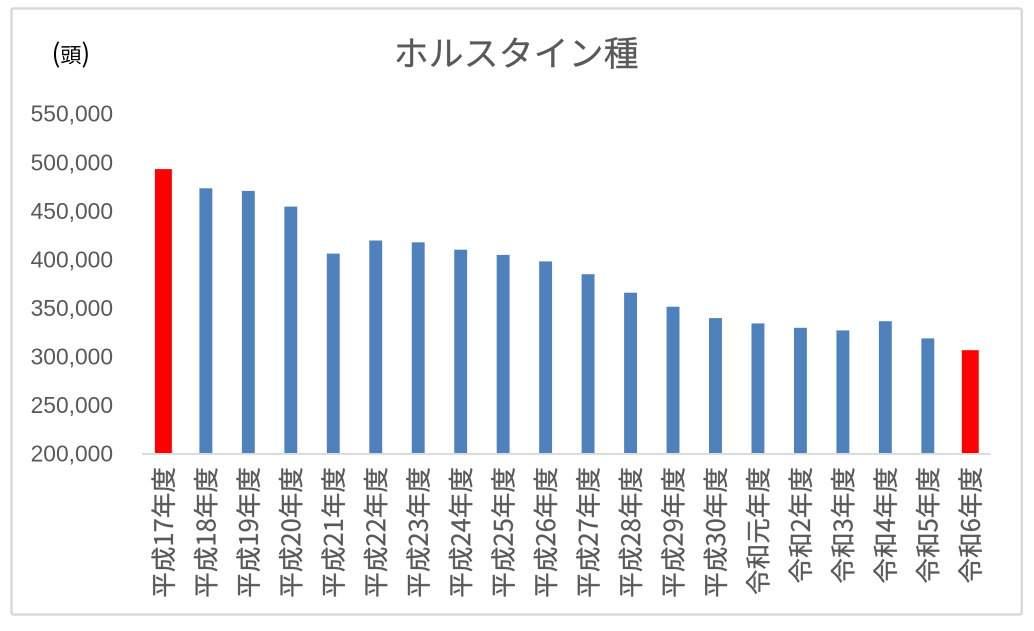 The image size is (1034, 631). What do you see at coordinates (72, 454) in the screenshot?
I see `svg-text: 200,000` at bounding box center [72, 454].